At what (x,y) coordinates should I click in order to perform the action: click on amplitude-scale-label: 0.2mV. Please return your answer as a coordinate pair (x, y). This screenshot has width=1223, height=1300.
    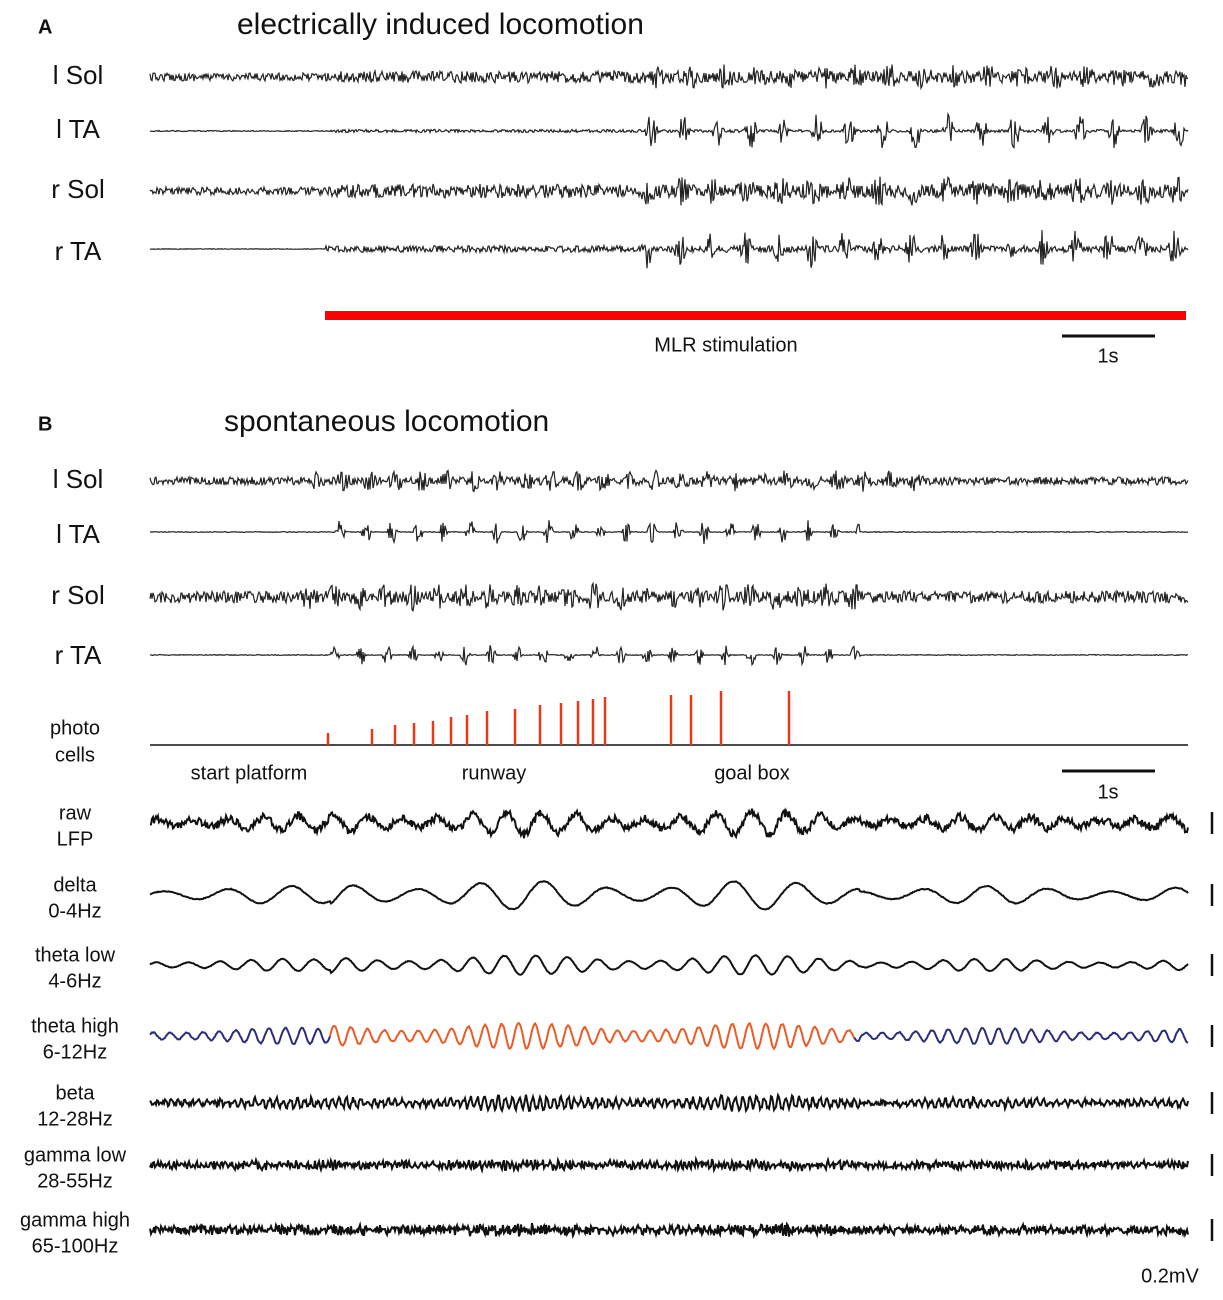
    Looking at the image, I should click on (1170, 1276).